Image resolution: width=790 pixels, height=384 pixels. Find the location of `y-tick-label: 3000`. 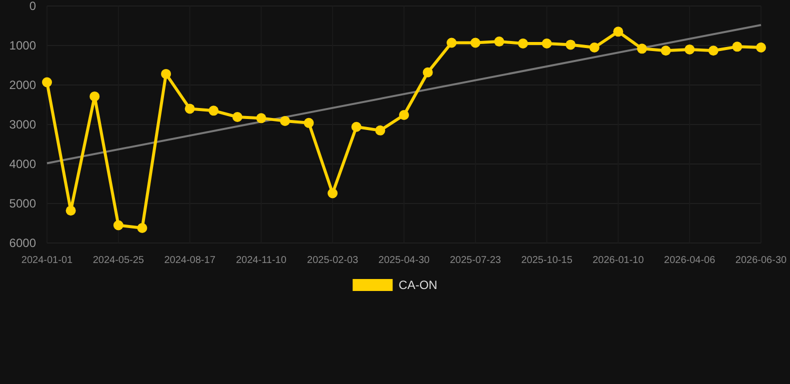

y-tick-label: 3000 is located at coordinates (22, 124).